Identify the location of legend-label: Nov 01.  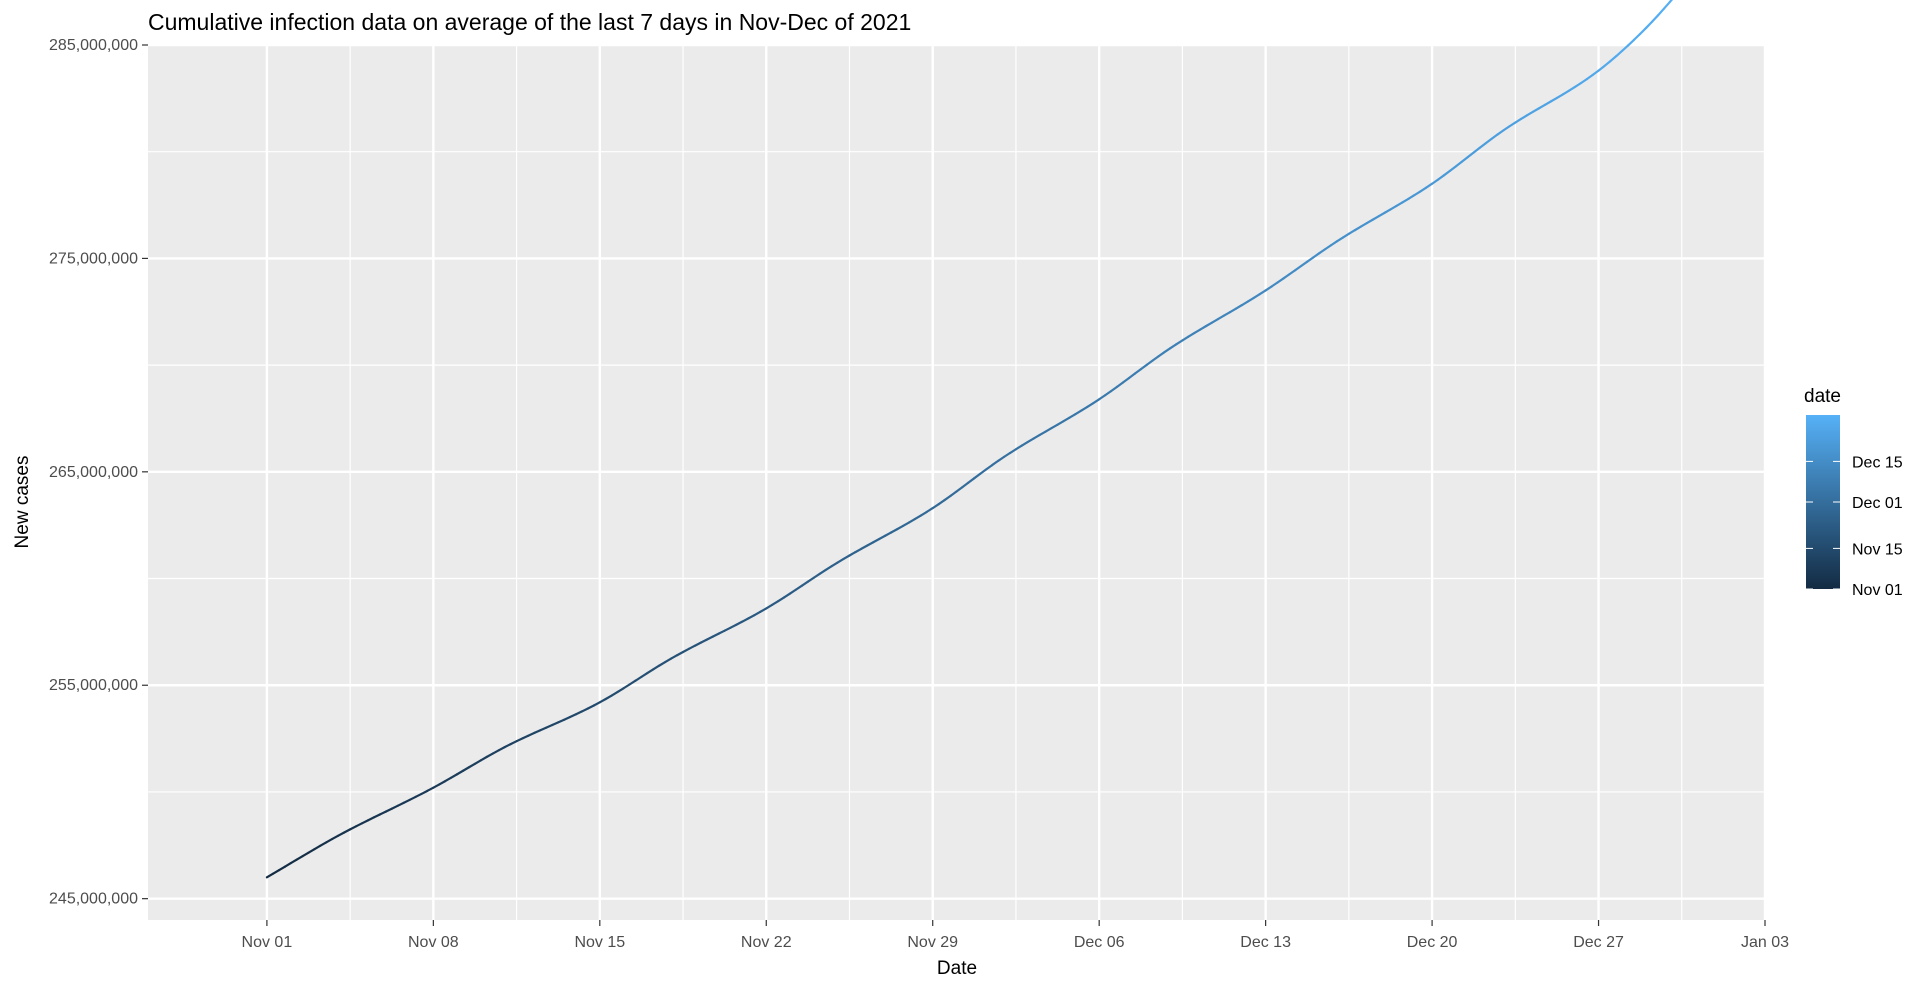
(1877, 590).